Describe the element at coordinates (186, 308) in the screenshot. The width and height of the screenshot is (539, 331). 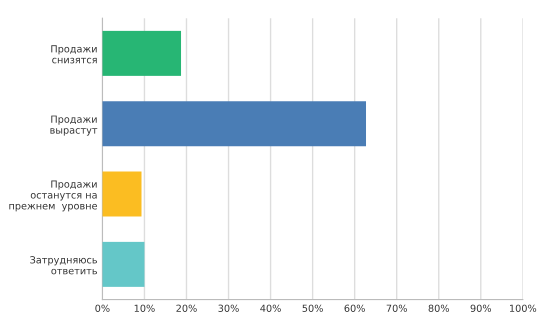
I see `x-tick-label: 20%` at that location.